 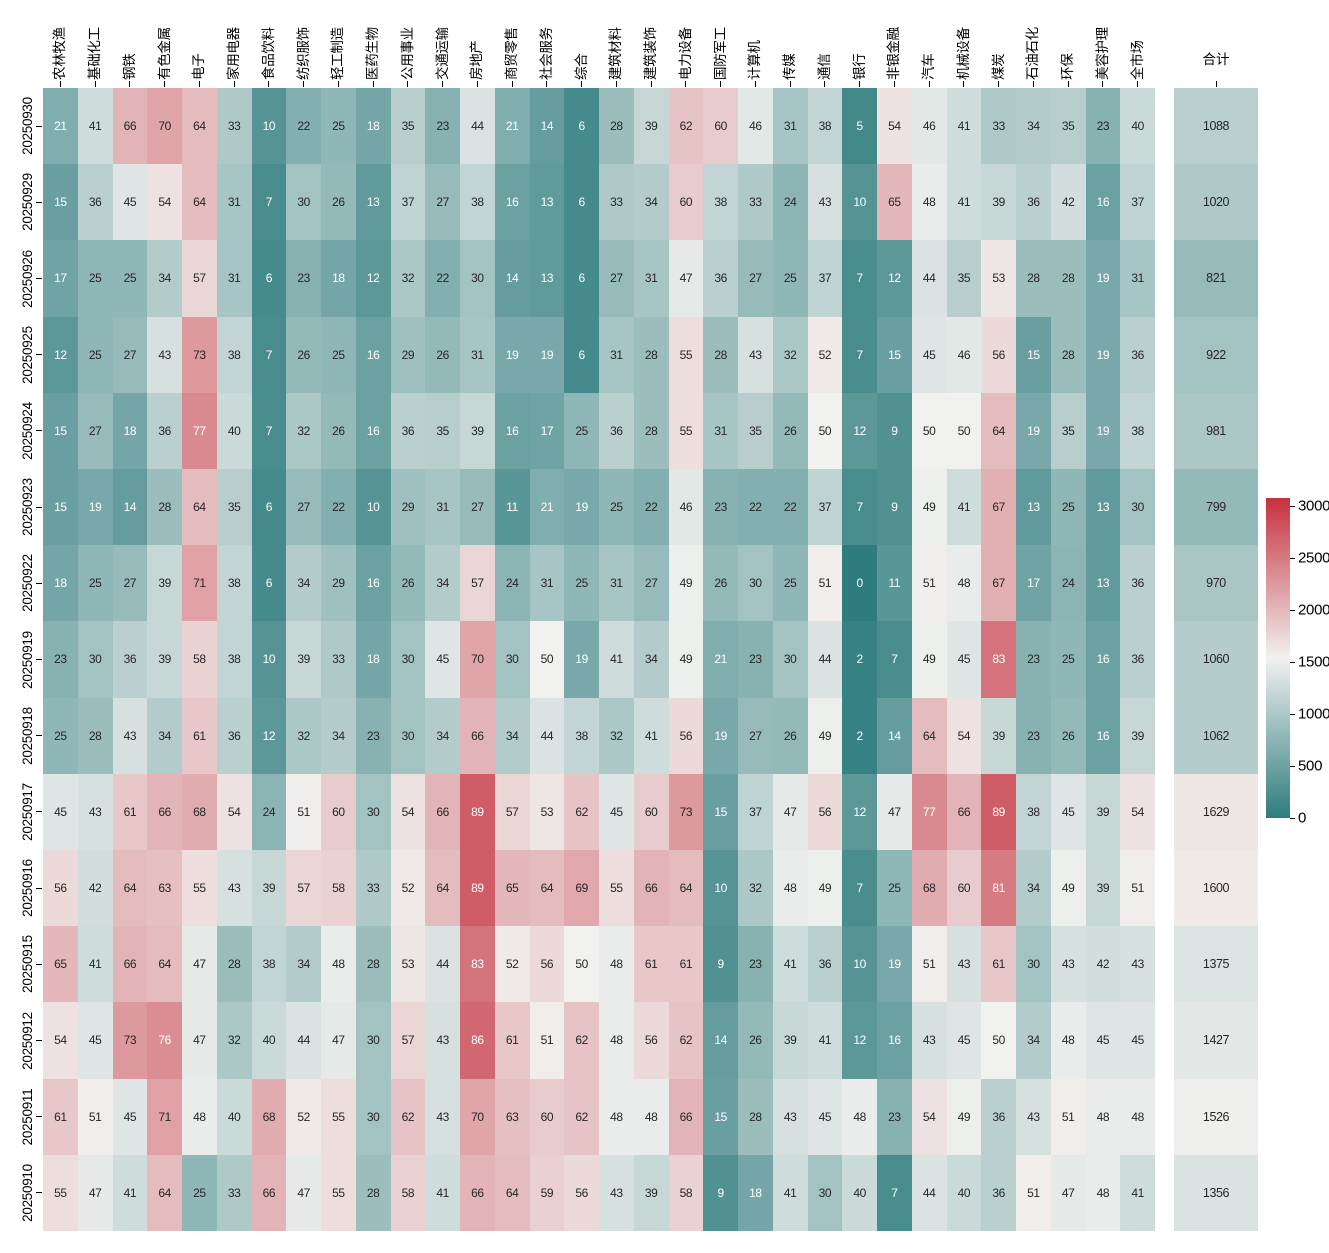 I want to click on heatmap-cell: 40, so click(x=269, y=1040).